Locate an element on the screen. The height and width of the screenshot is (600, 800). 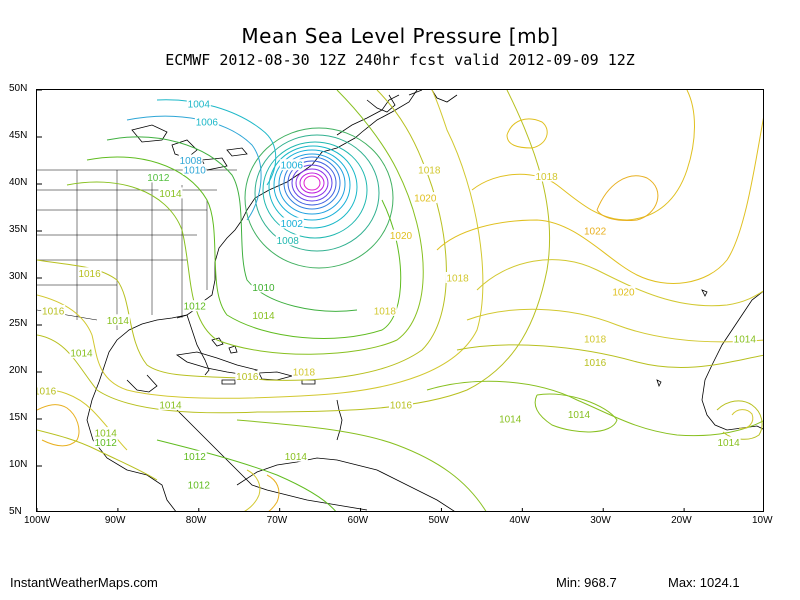
lon-tick-label: 70W is located at coordinates (277, 520).